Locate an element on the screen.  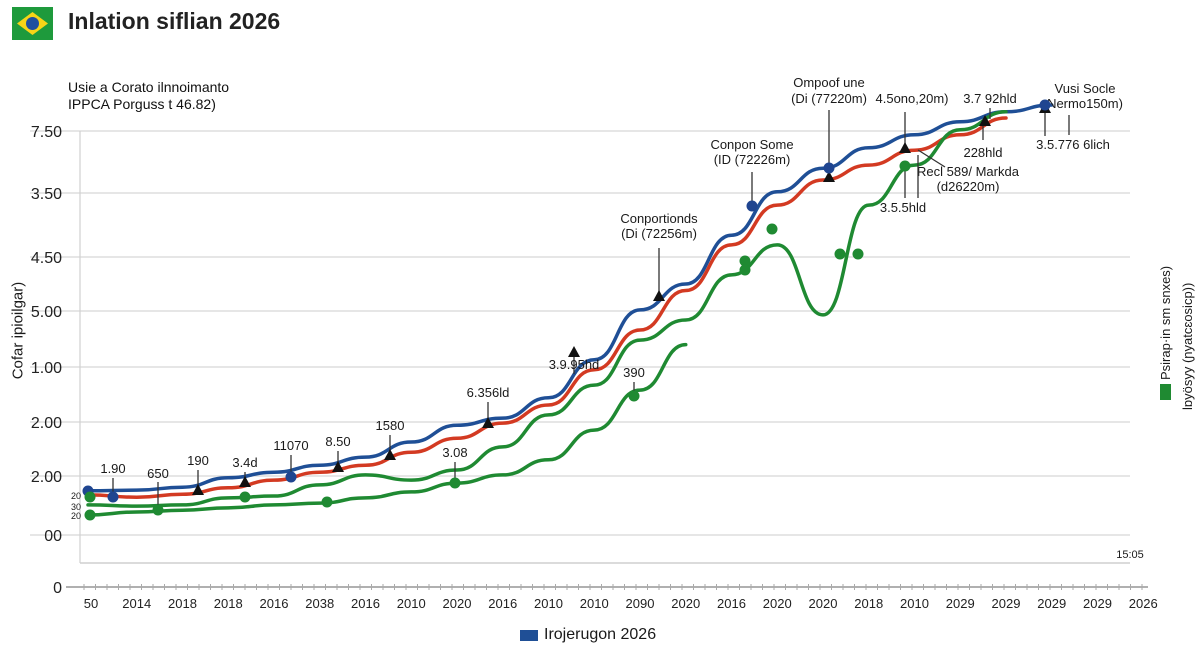
bottom-legend-label: Irojerugon 2026 is located at coordinates (600, 634).